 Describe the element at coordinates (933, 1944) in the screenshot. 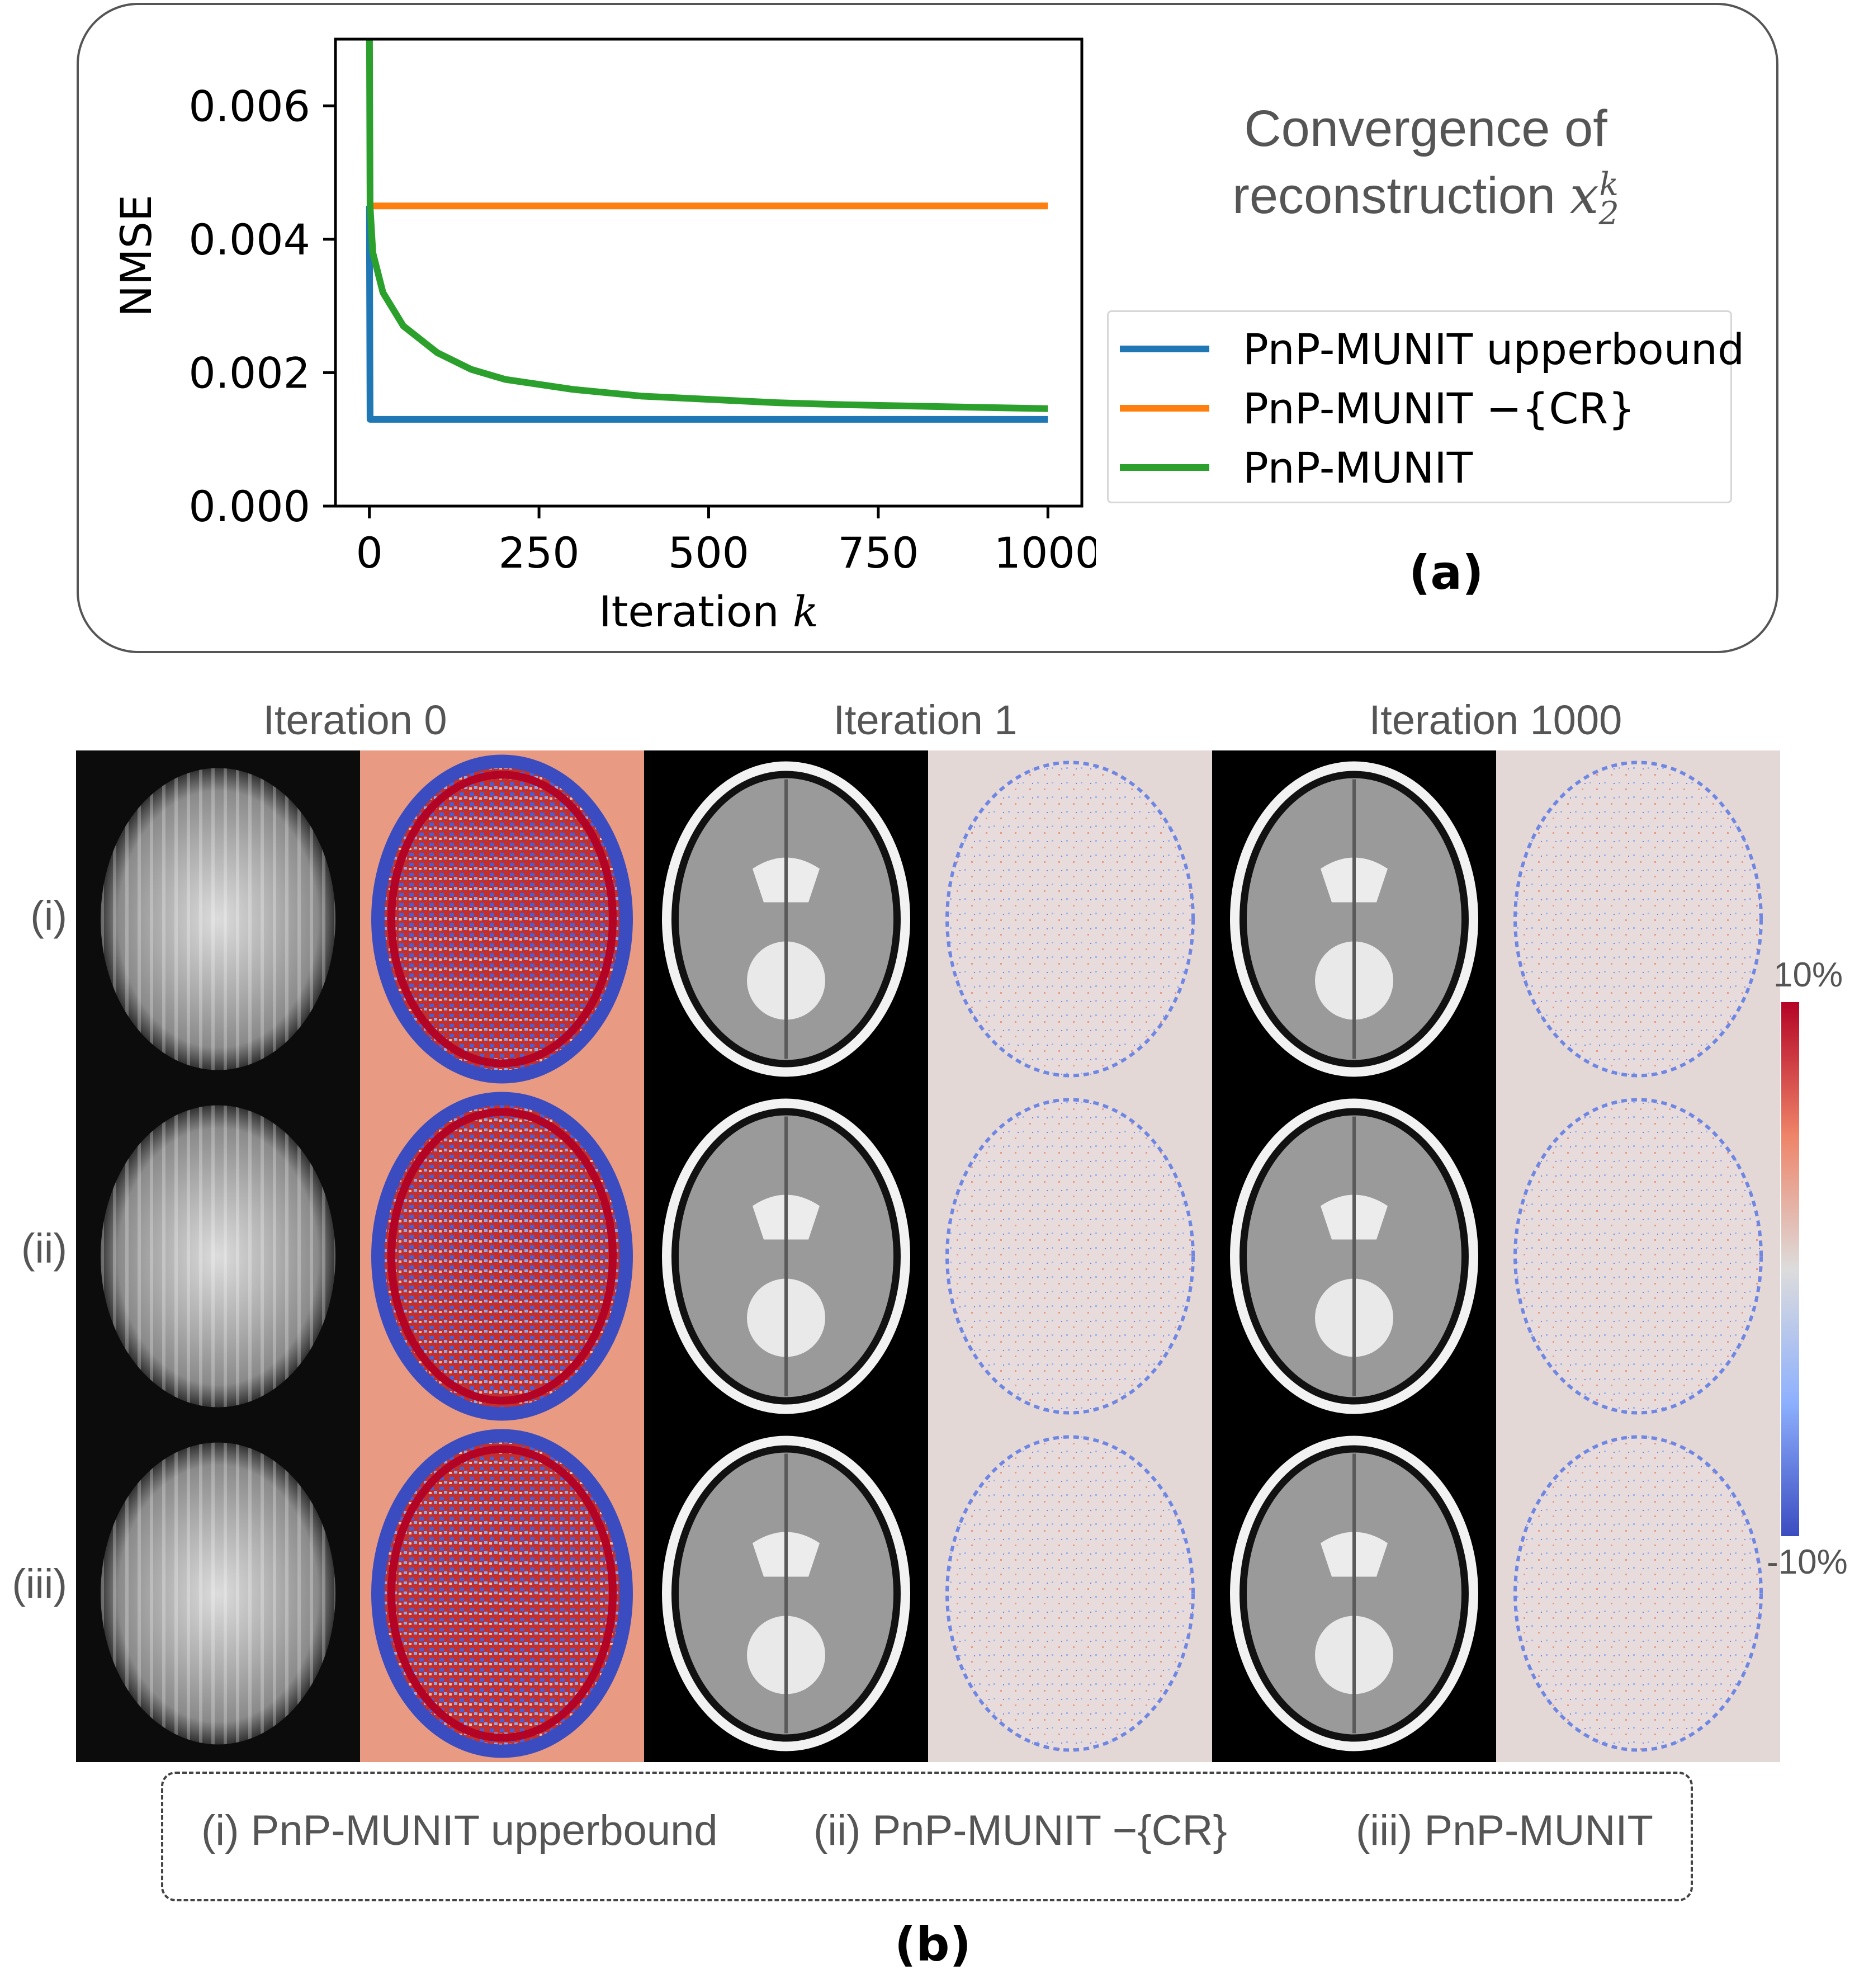

I see `panel-b-label: (b)` at that location.